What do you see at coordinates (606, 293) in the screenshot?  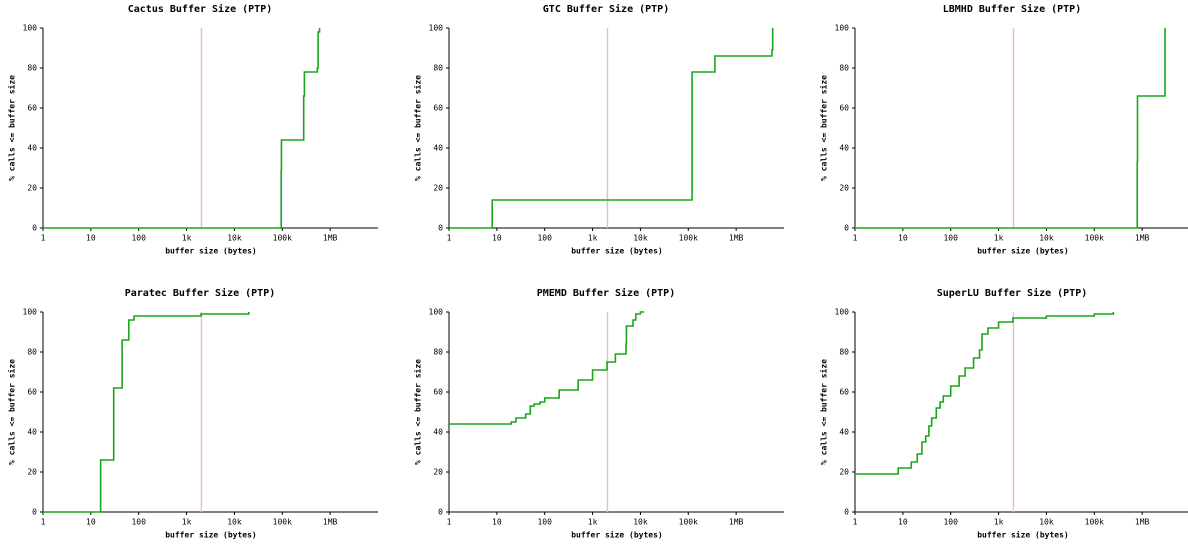 I see `chart-title: PMEMD Buffer Size (PTP)` at bounding box center [606, 293].